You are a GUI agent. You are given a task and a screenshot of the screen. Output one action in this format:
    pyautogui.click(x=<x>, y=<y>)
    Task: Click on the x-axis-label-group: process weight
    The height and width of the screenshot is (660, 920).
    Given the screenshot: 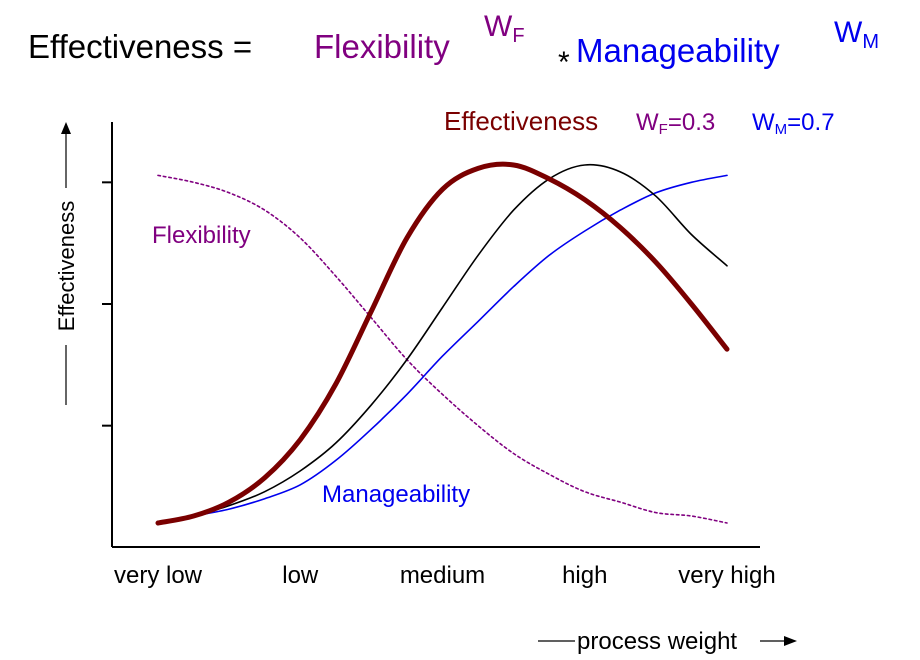 What is the action you would take?
    pyautogui.click(x=667, y=641)
    